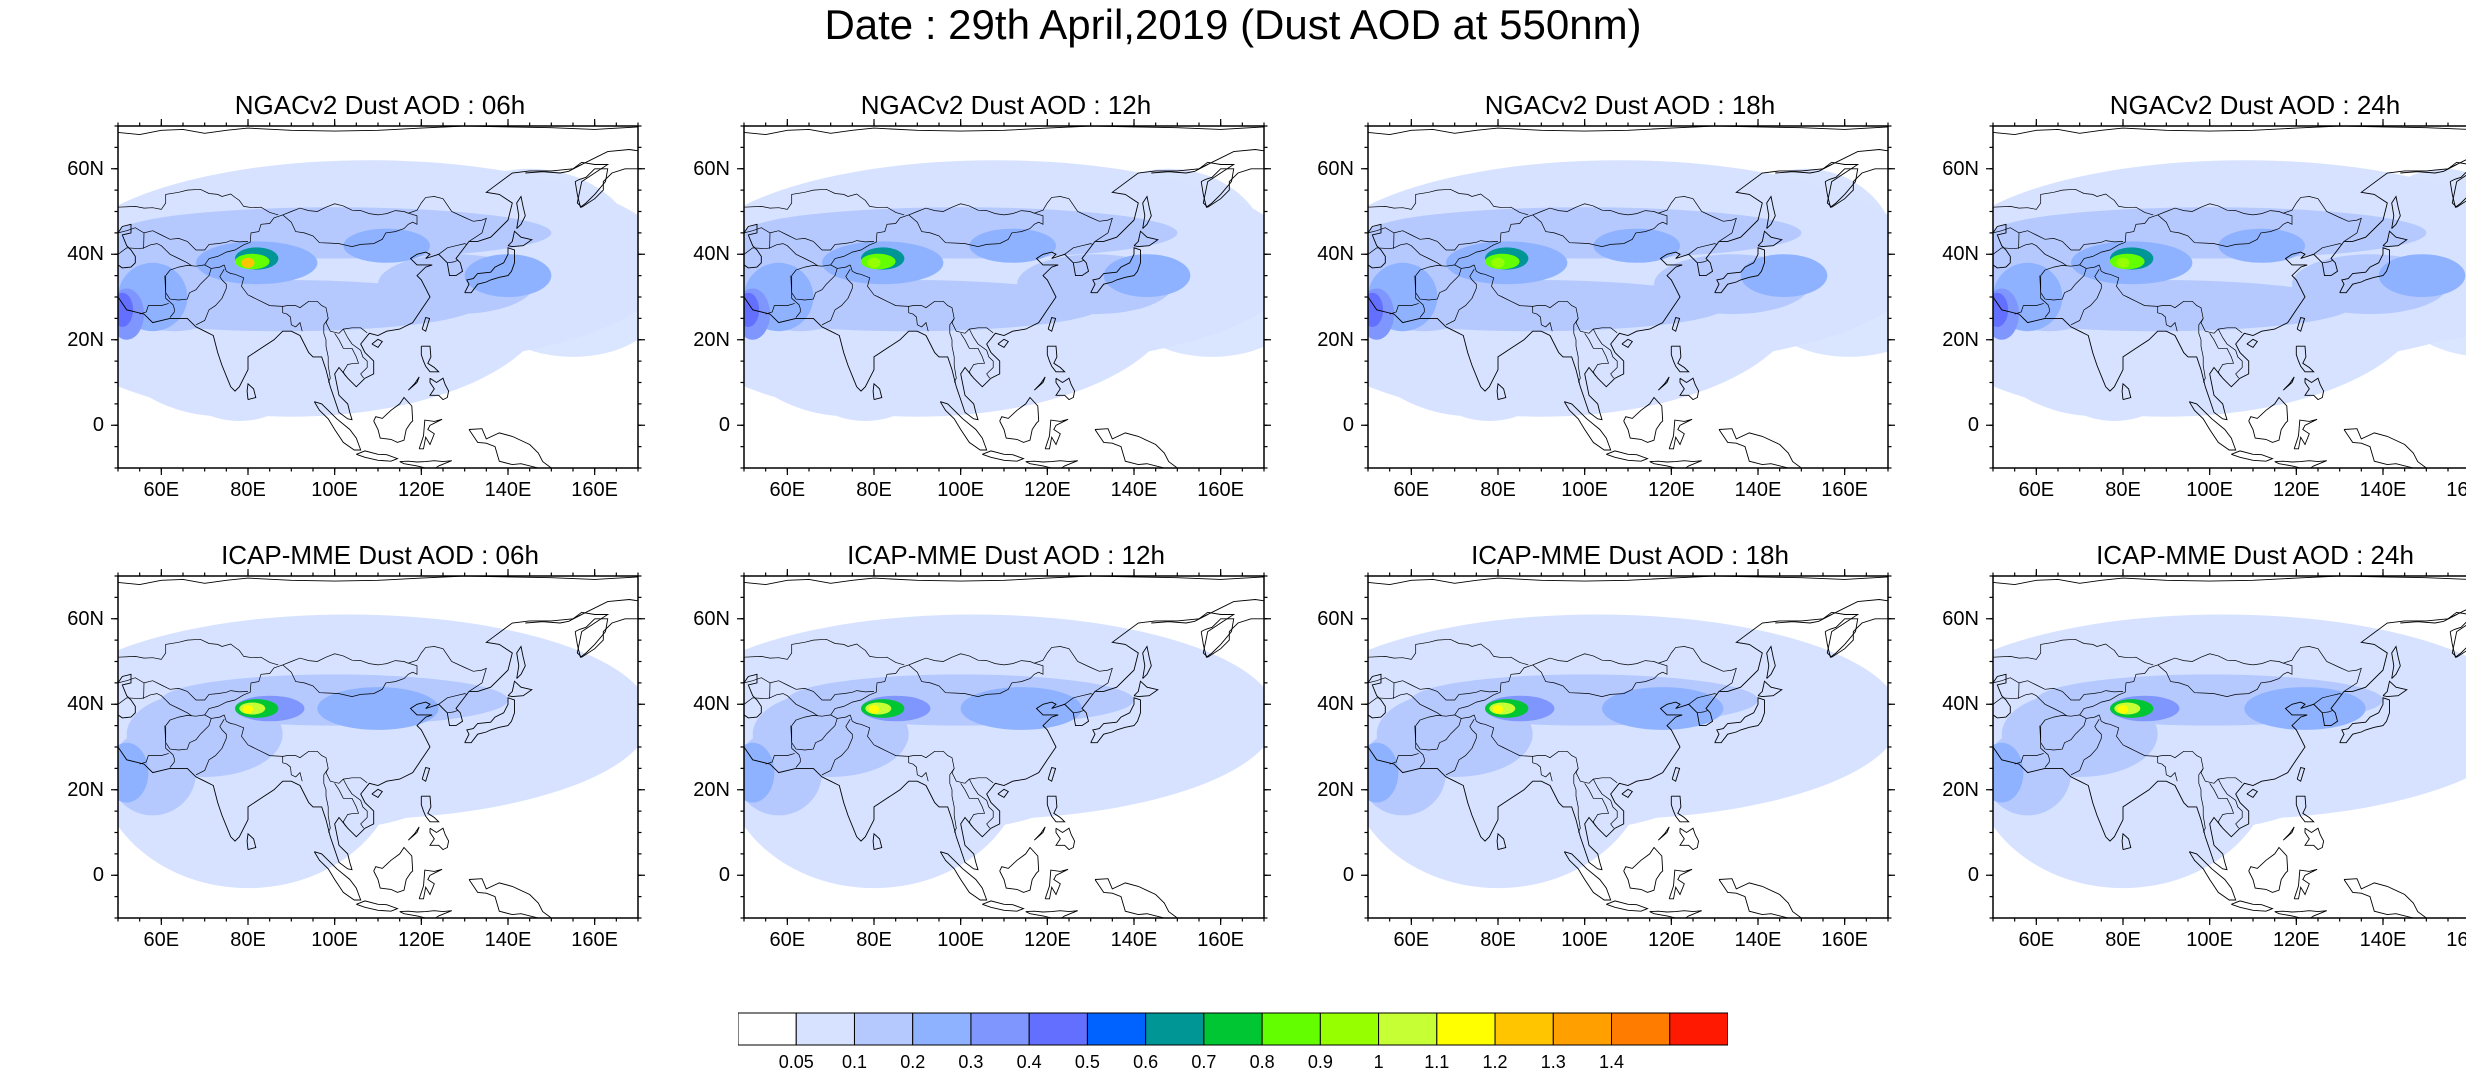 The image size is (2466, 1076). What do you see at coordinates (380, 105) in the screenshot?
I see `panel-title: NGACv2 Dust AOD : 06h` at bounding box center [380, 105].